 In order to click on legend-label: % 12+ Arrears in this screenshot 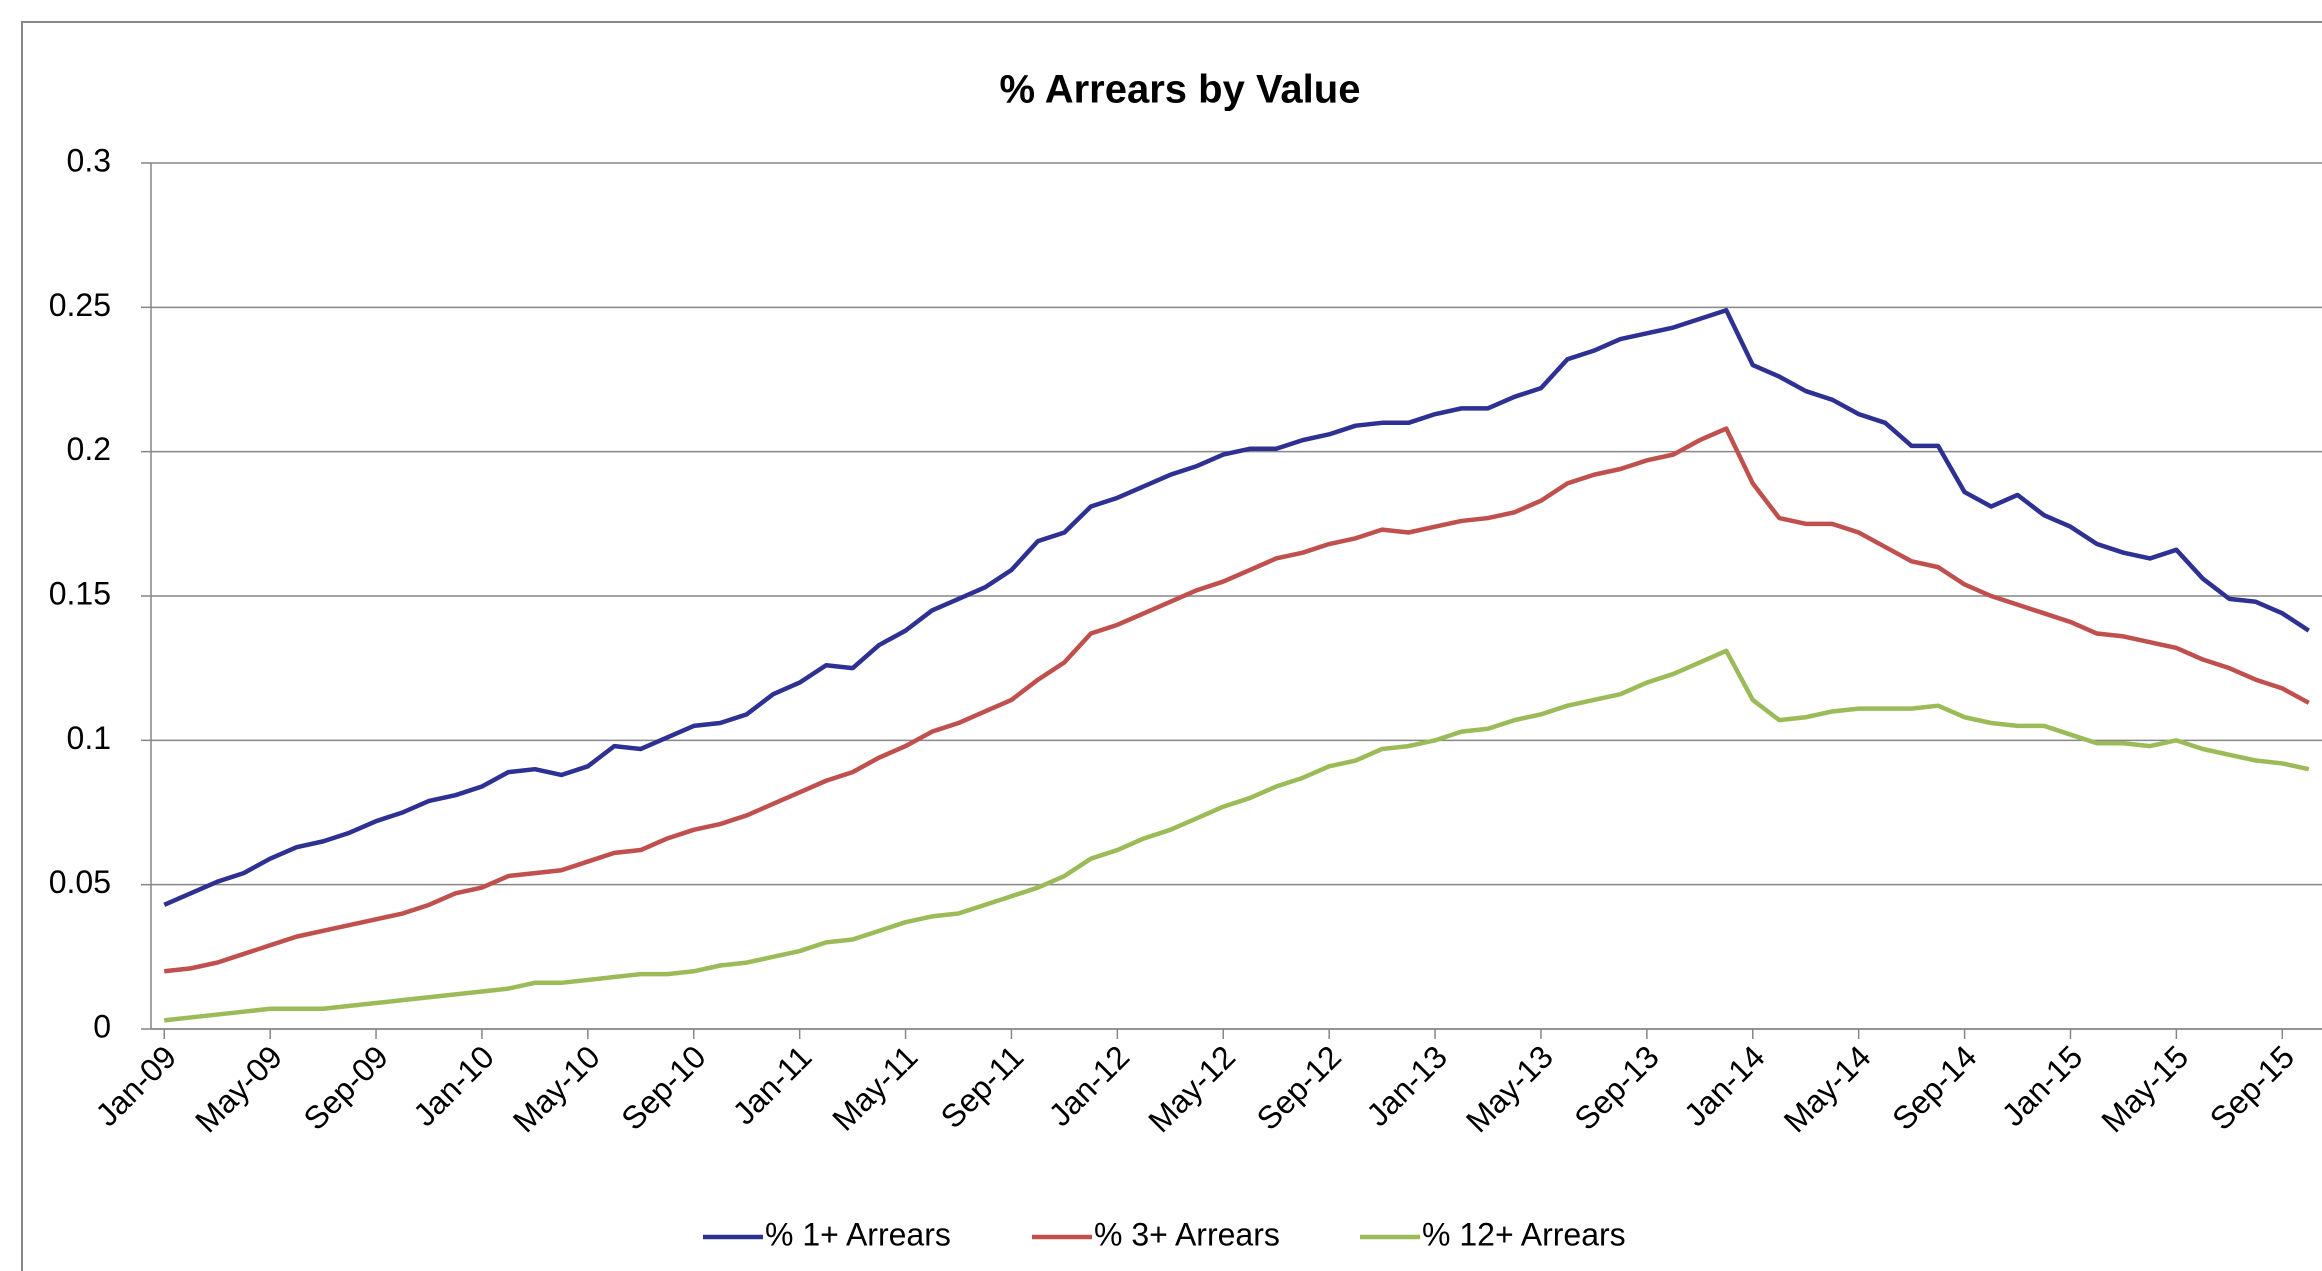, I will do `click(1524, 1234)`.